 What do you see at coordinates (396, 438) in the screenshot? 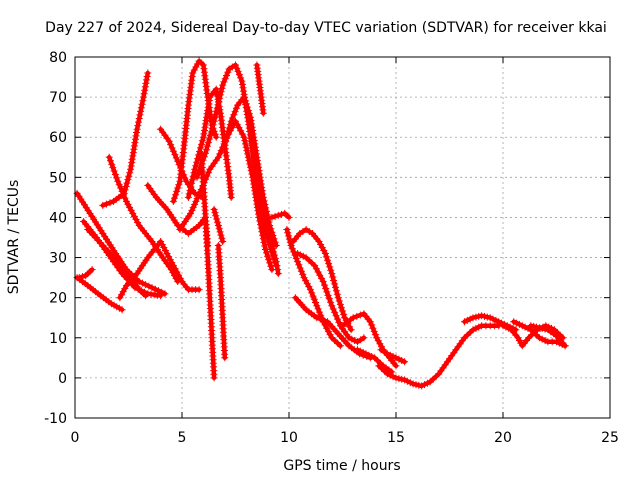
I see `x-tick-label: 15` at bounding box center [396, 438].